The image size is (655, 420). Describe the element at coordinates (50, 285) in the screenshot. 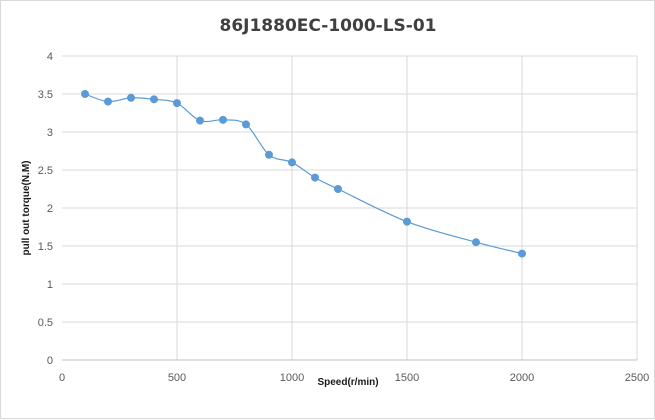

I see `y-tick-label: 1` at that location.